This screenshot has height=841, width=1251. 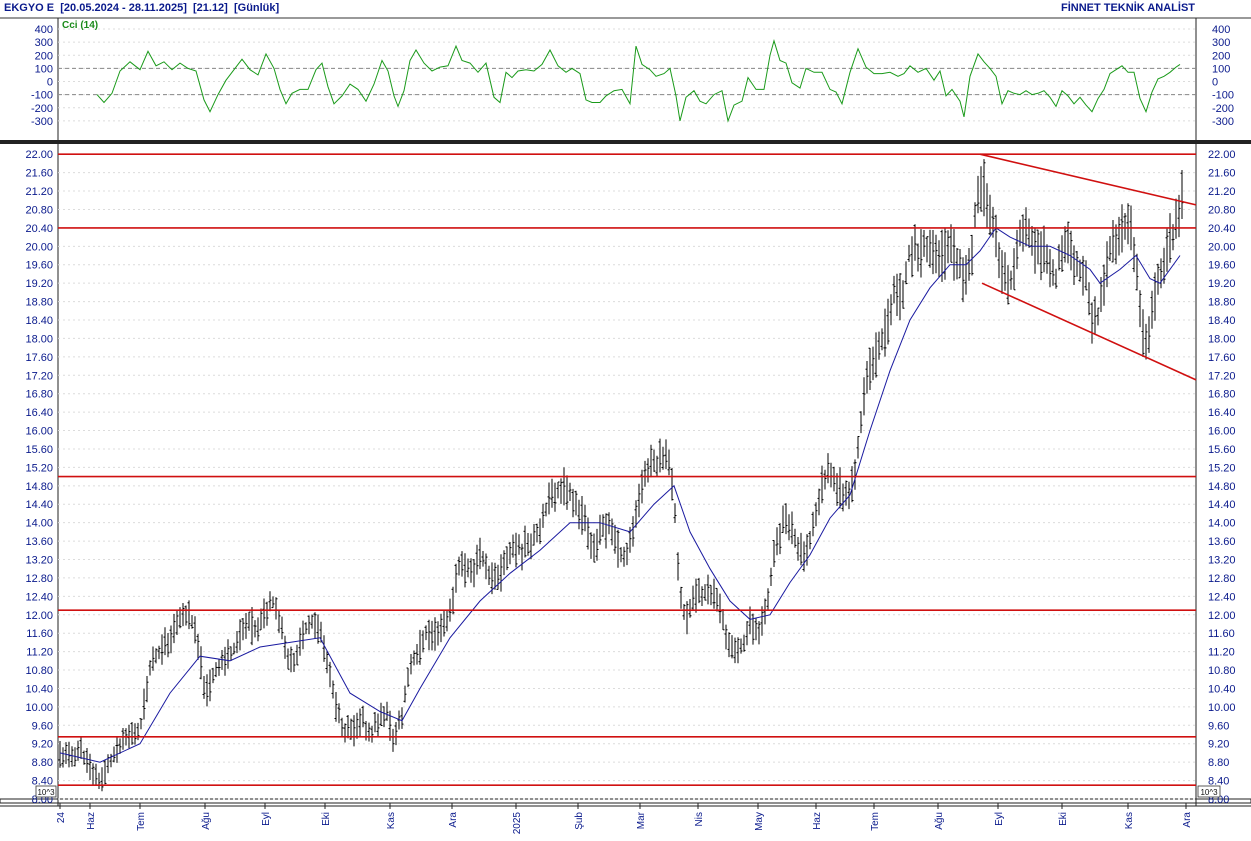 I want to click on price-tick-label-right: 18.00, so click(x=1222, y=339).